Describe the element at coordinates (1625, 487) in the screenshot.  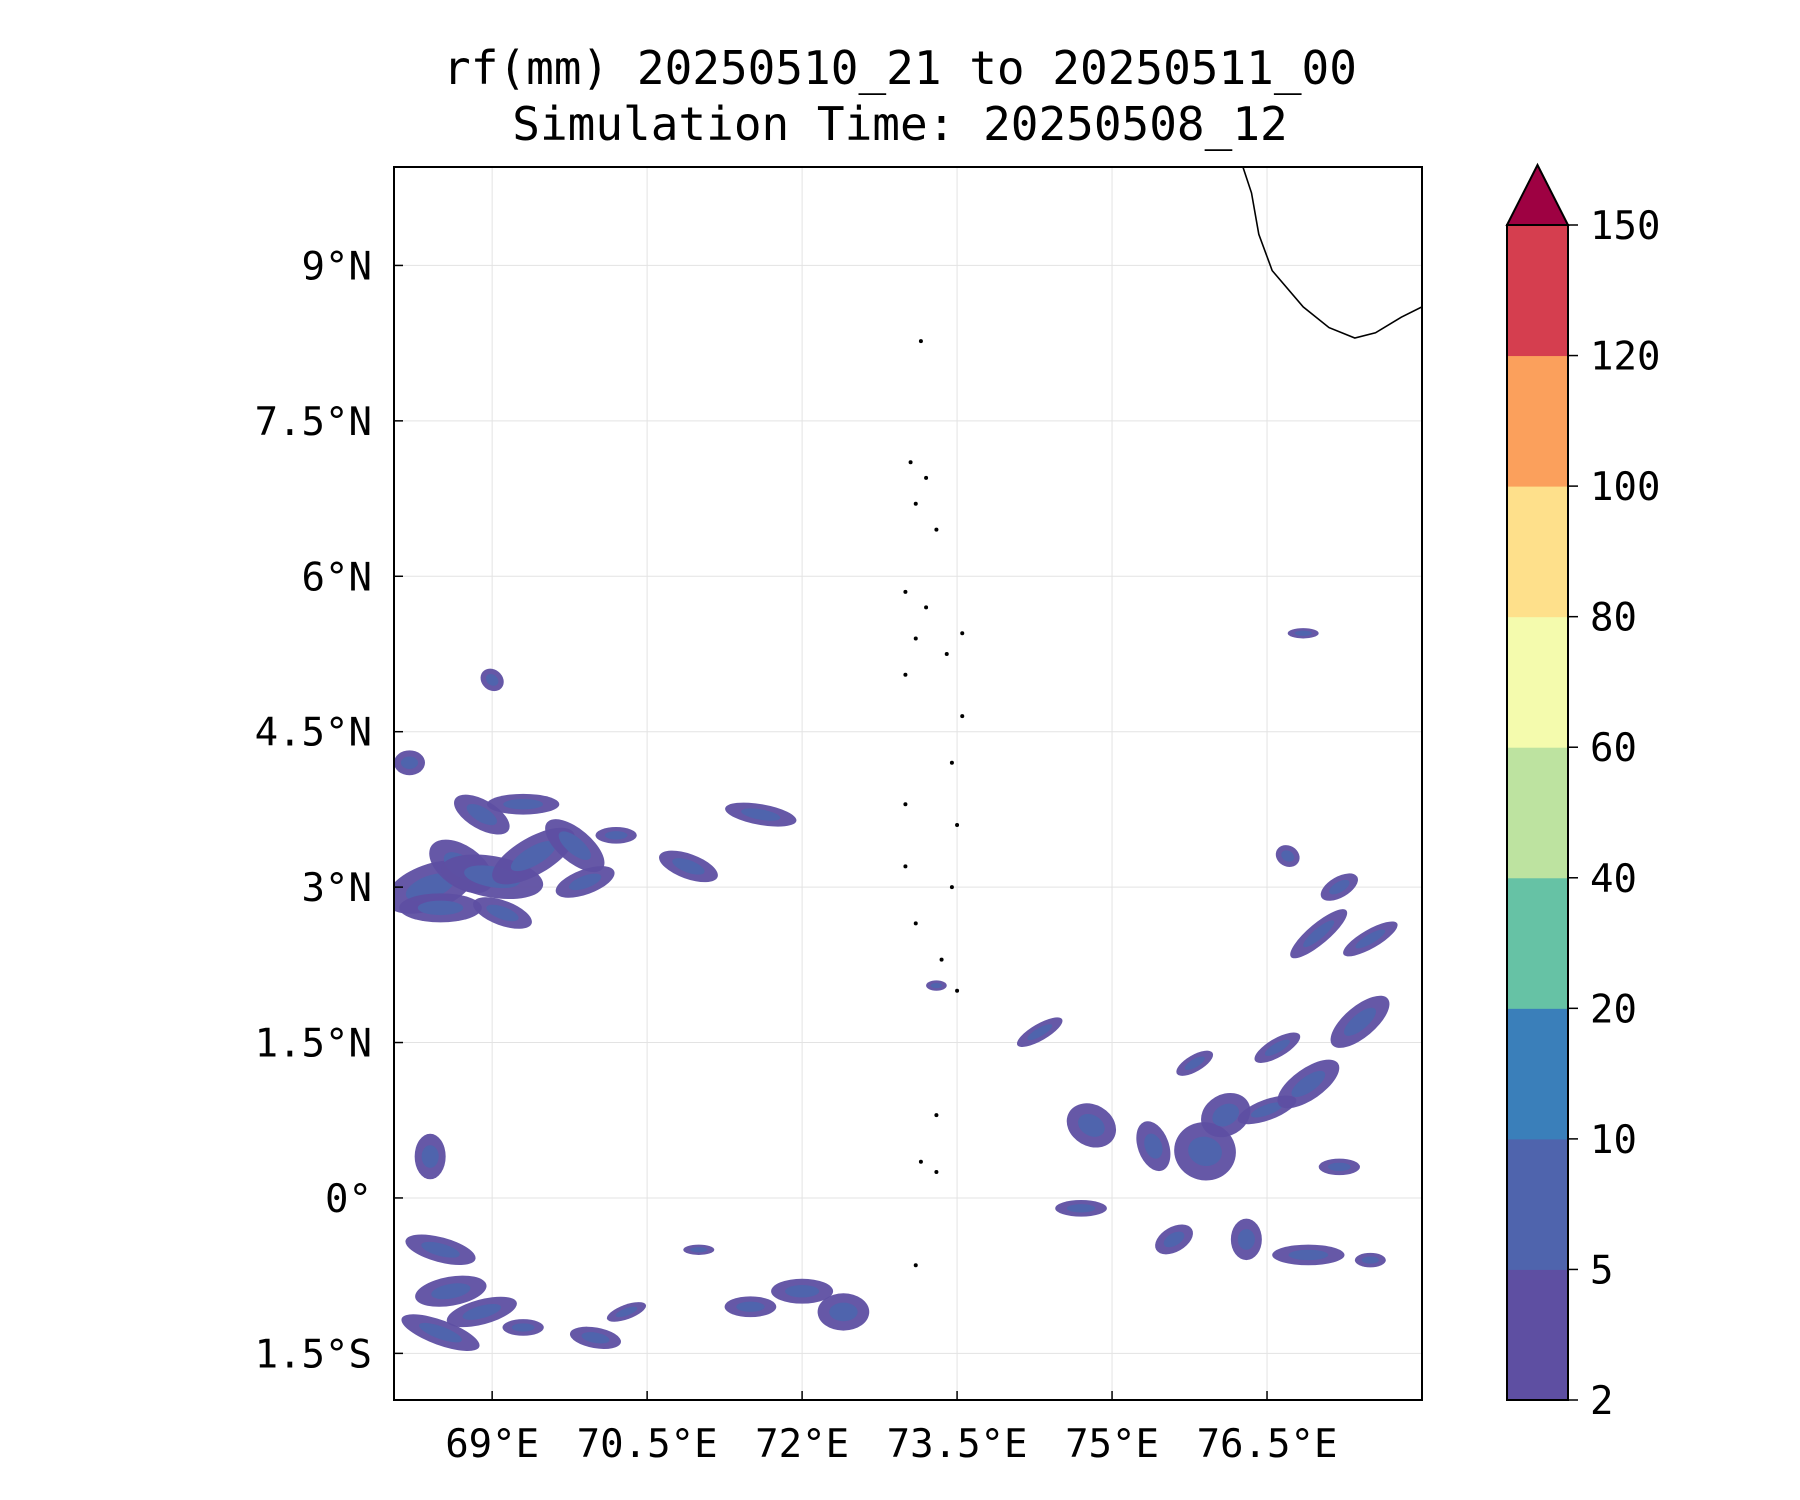
I see `colorbar-label: 100` at that location.